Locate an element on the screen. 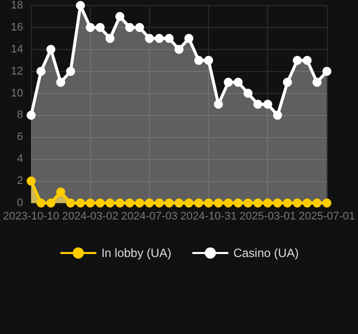 The width and height of the screenshot is (358, 334). y-tick-label: 8 is located at coordinates (20, 115).